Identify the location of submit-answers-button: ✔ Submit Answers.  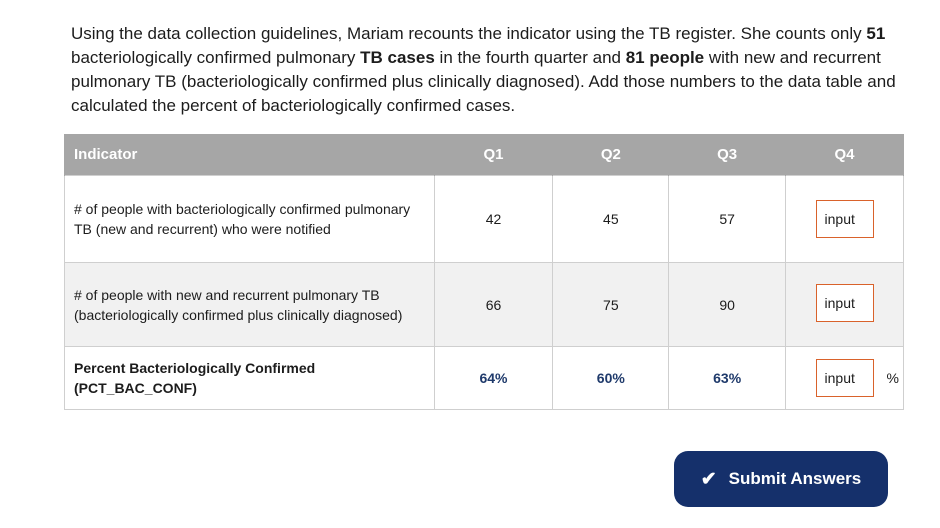
(781, 479).